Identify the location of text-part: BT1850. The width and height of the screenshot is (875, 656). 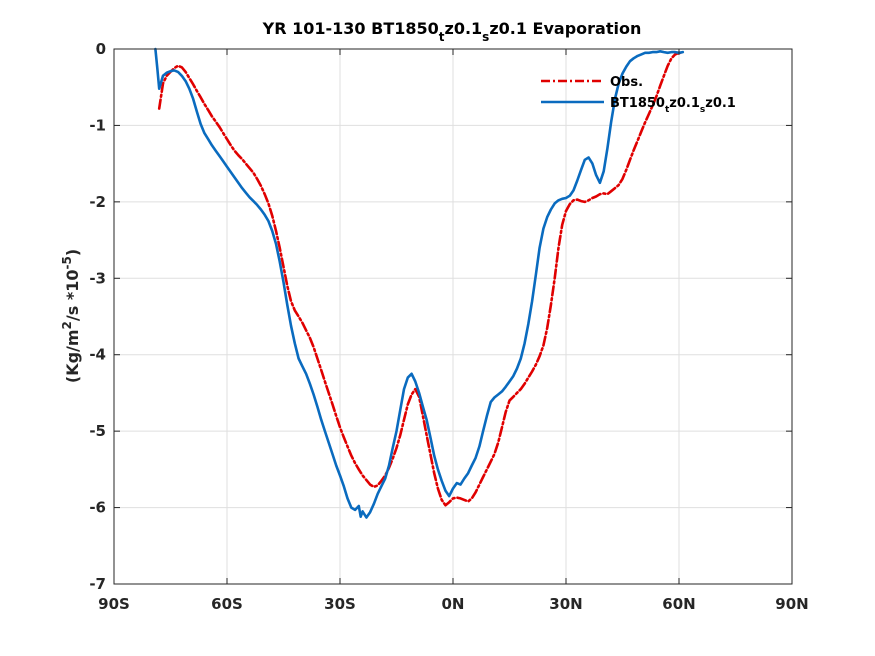
(637, 103).